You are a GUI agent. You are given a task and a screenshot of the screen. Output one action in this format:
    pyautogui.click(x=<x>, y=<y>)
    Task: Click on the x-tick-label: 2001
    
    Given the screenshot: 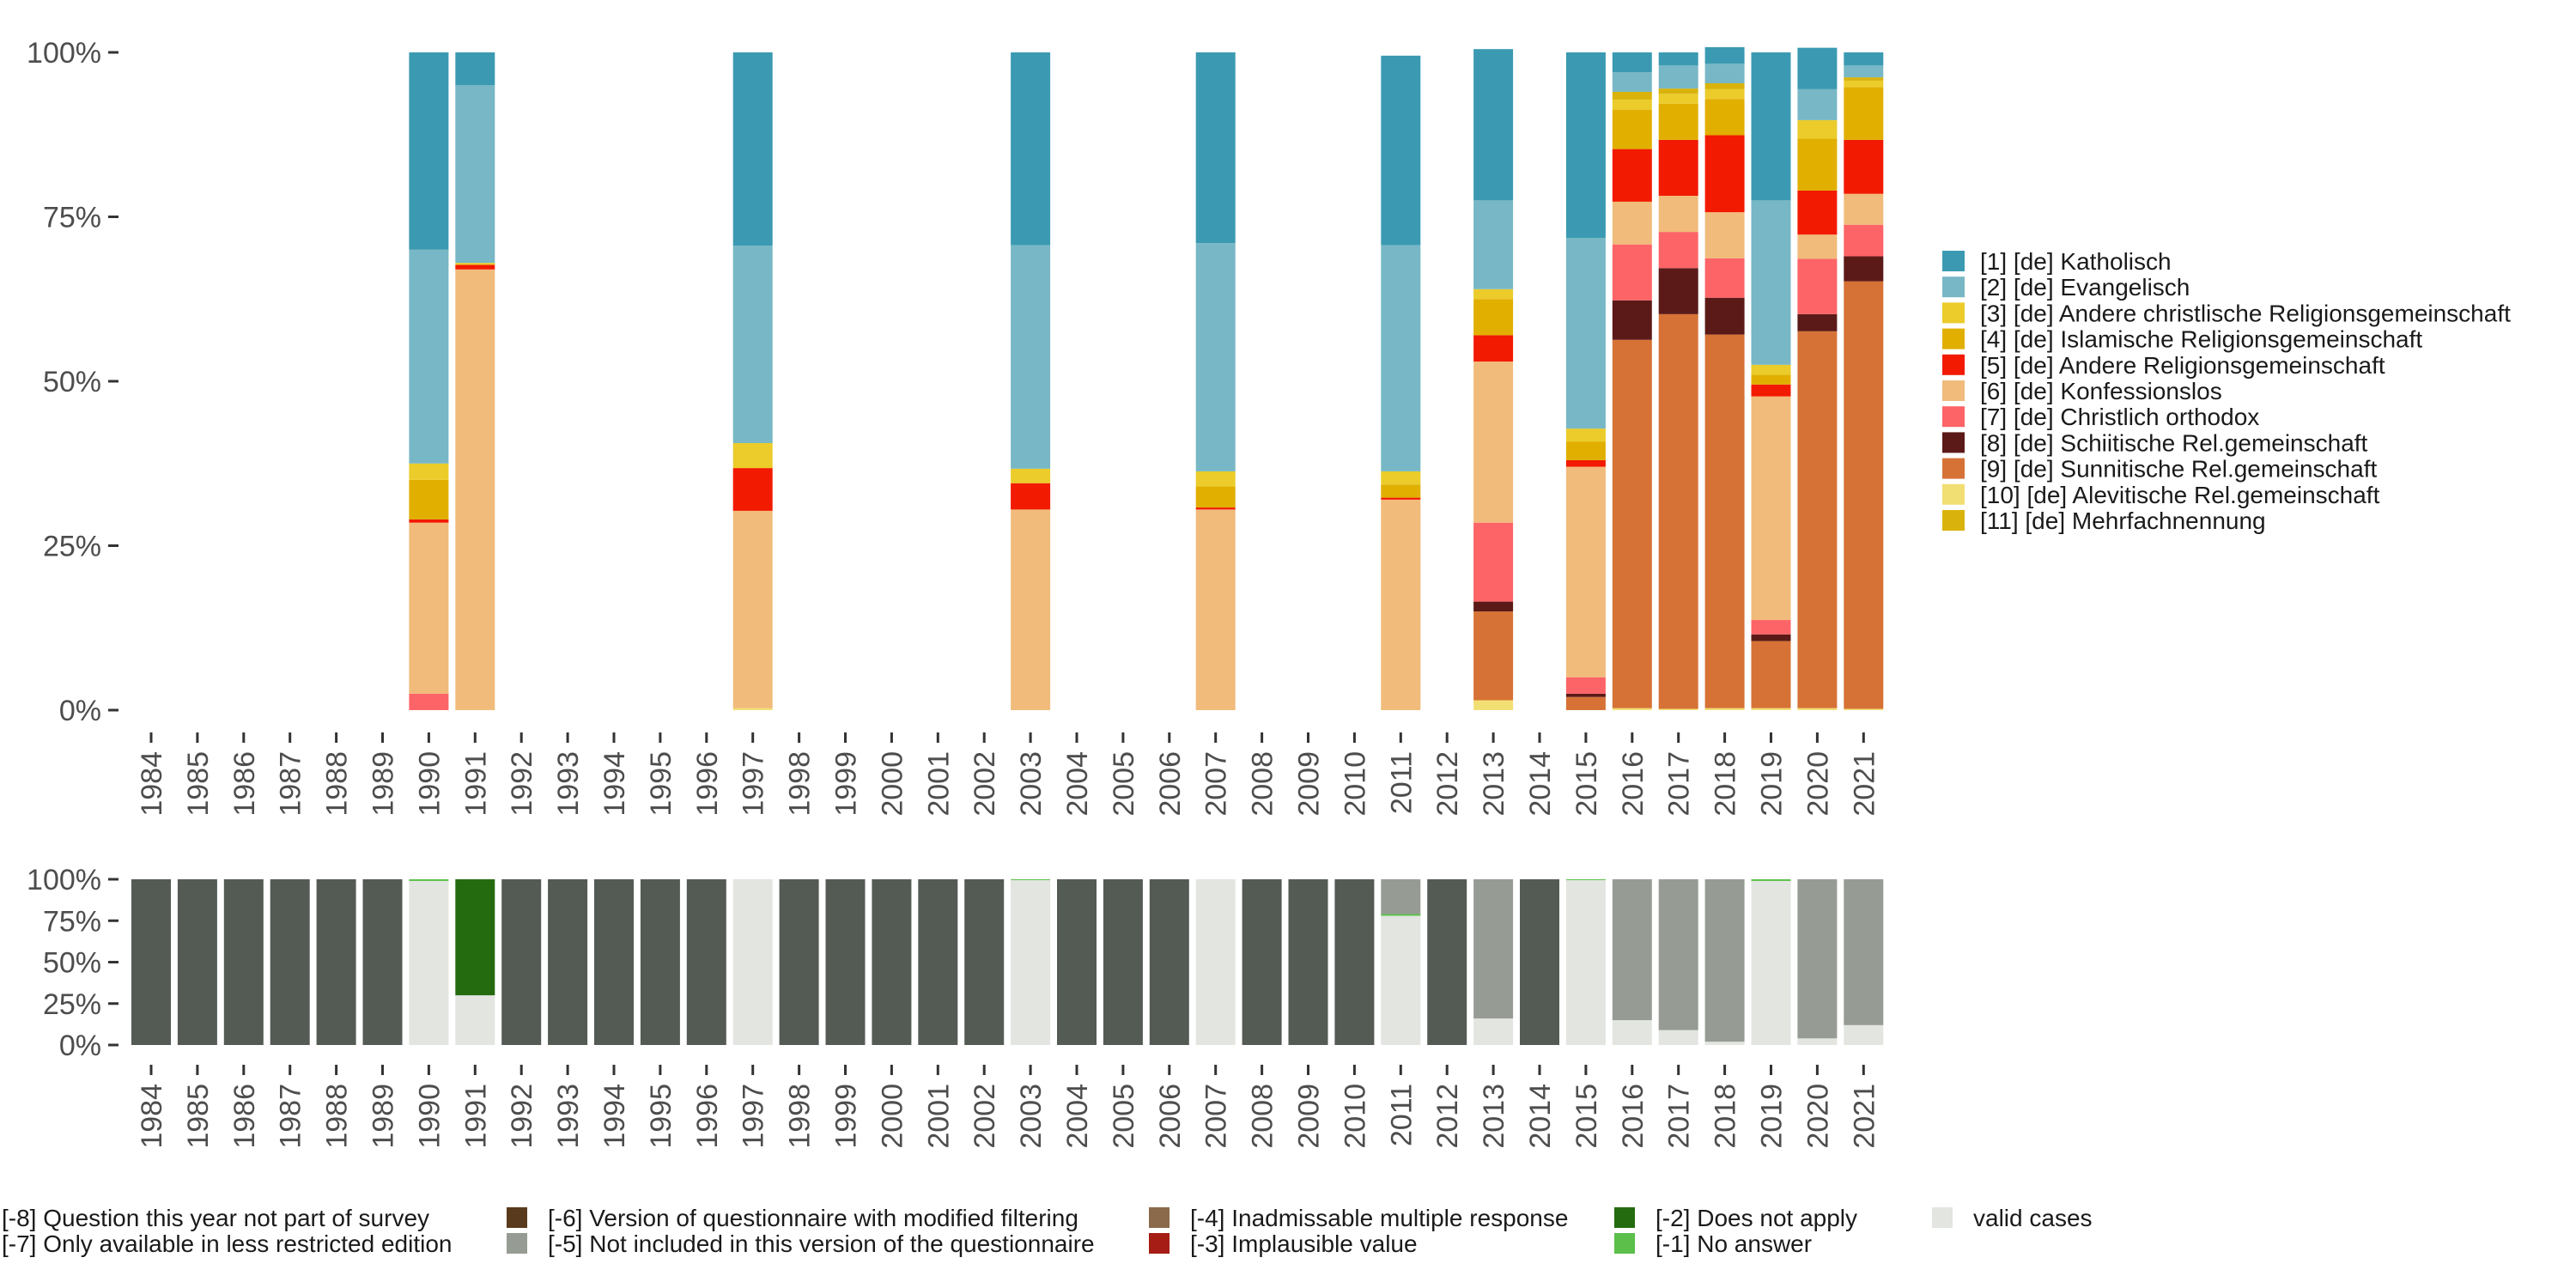 What is the action you would take?
    pyautogui.click(x=939, y=784)
    